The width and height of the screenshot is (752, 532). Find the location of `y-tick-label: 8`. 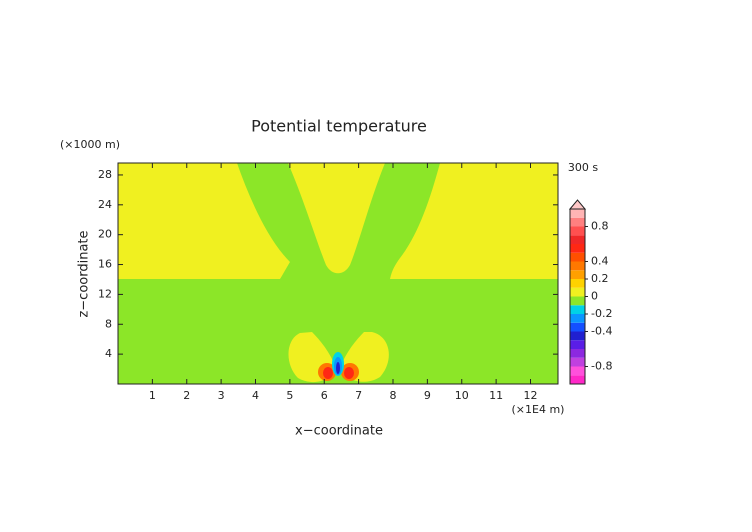

y-tick-label: 8 is located at coordinates (108, 323).